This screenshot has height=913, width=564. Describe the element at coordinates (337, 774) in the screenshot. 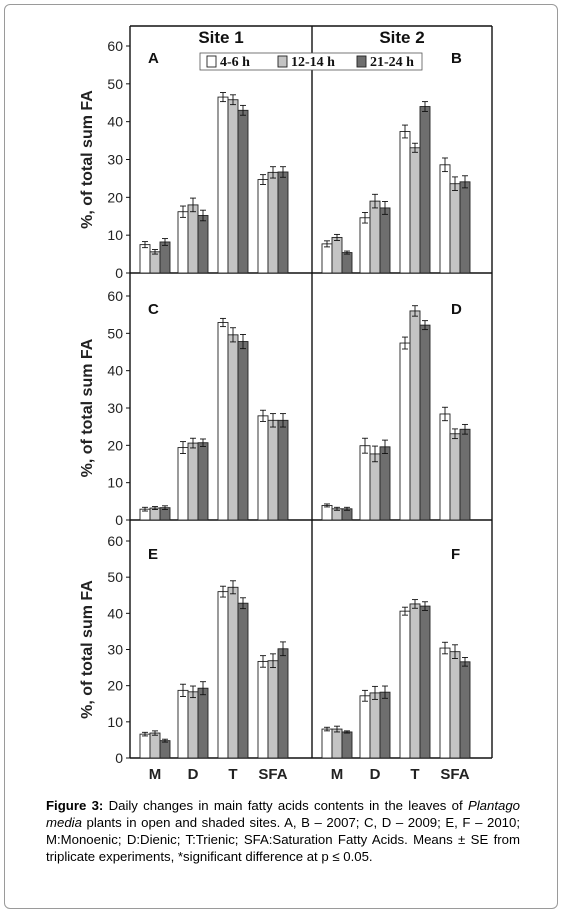

I see `x-tick-label-site2-M: M` at that location.